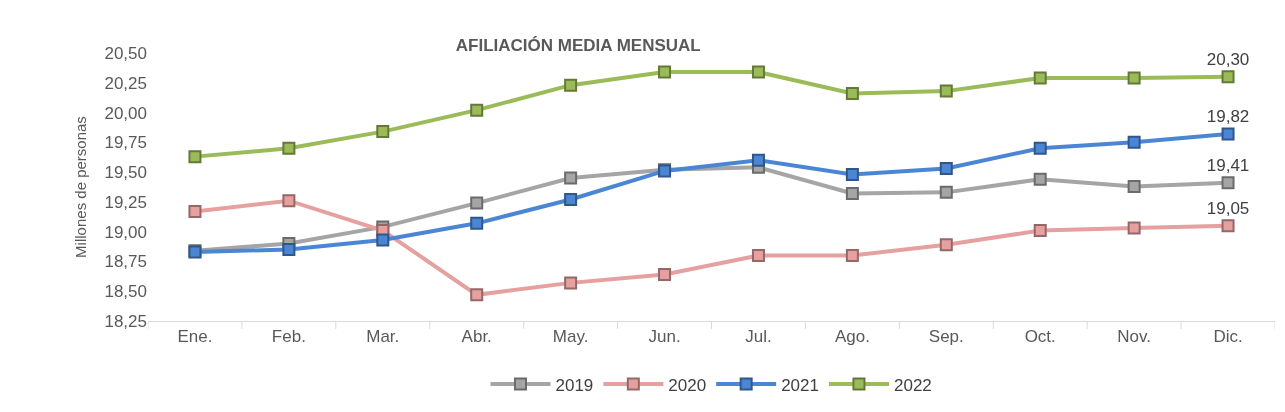  I want to click on y-tick-label: 20,50, so click(125, 53).